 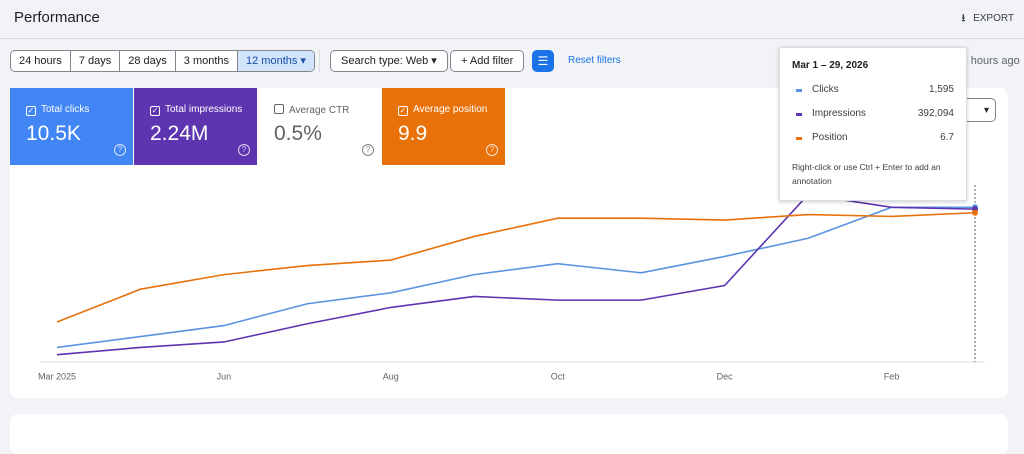 What do you see at coordinates (57, 17) in the screenshot?
I see `page-title: Performance` at bounding box center [57, 17].